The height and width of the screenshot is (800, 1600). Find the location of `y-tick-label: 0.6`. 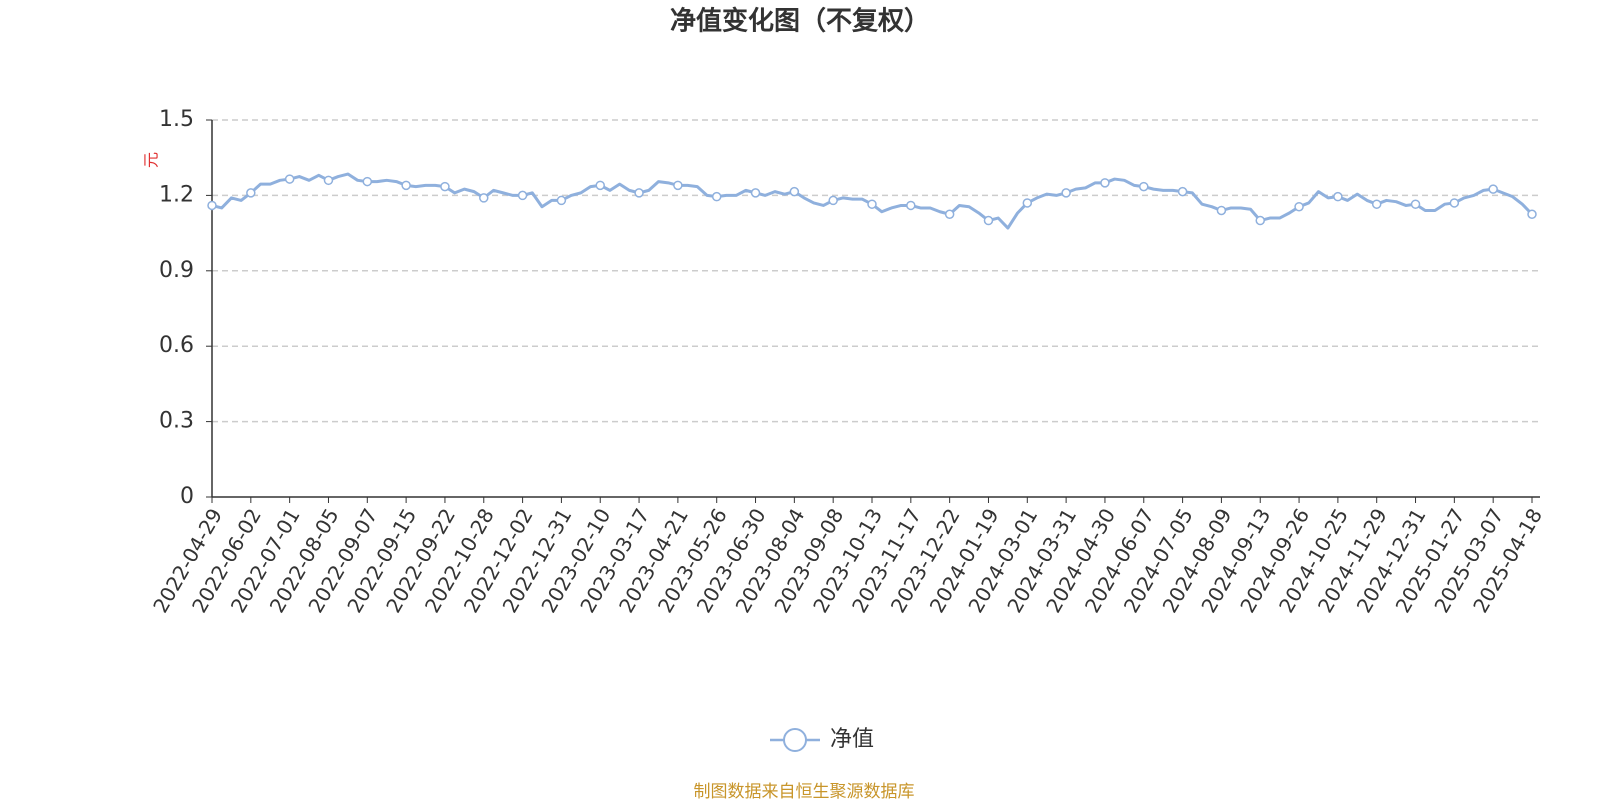

y-tick-label: 0.6 is located at coordinates (176, 345).